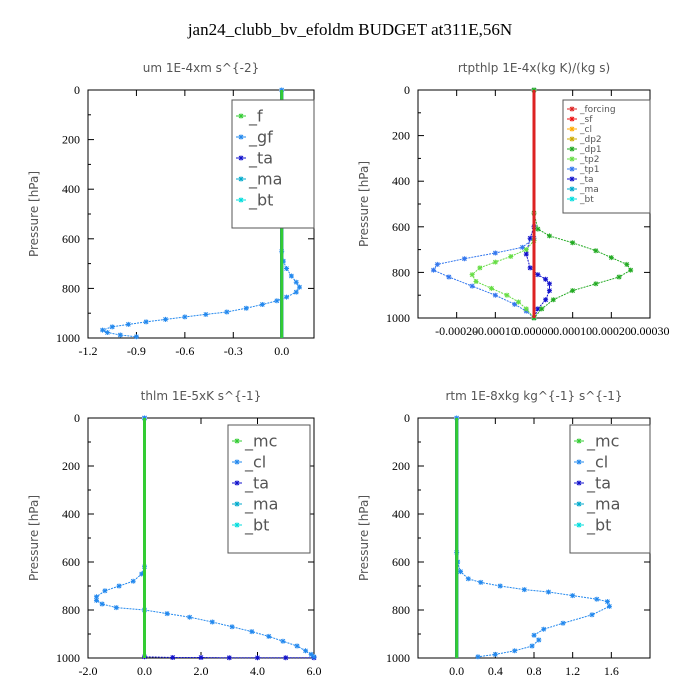 This screenshot has width=700, height=700. What do you see at coordinates (503, 204) in the screenshot?
I see `panel-1-series-tp2-line` at bounding box center [503, 204].